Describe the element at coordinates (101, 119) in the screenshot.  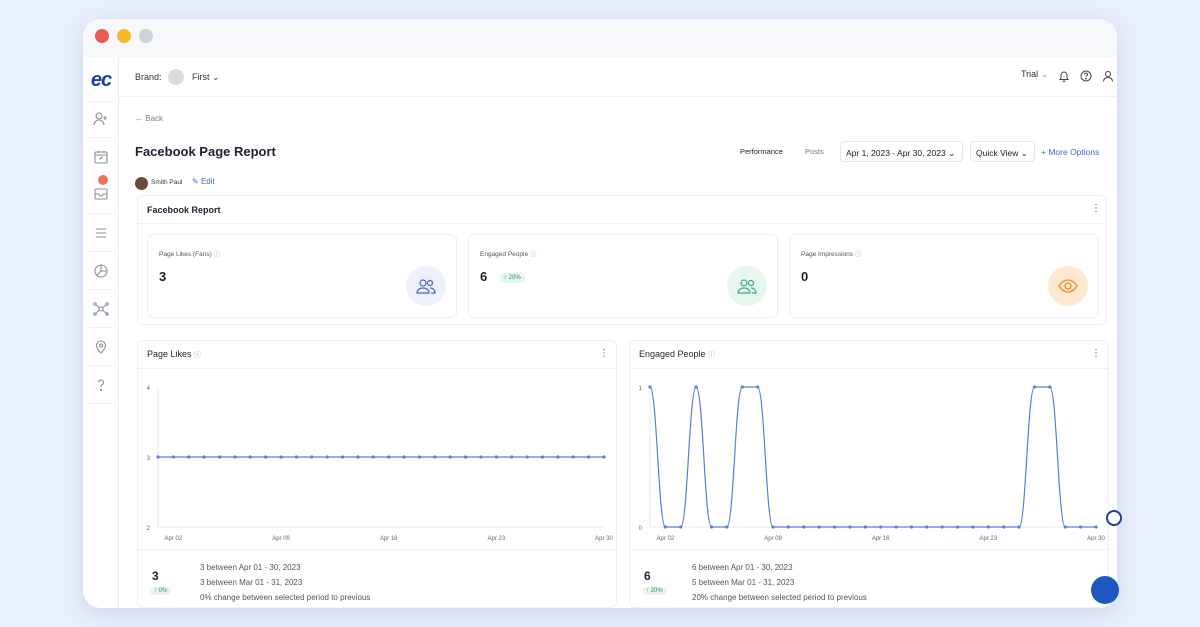
I see `add-user-icon` at that location.